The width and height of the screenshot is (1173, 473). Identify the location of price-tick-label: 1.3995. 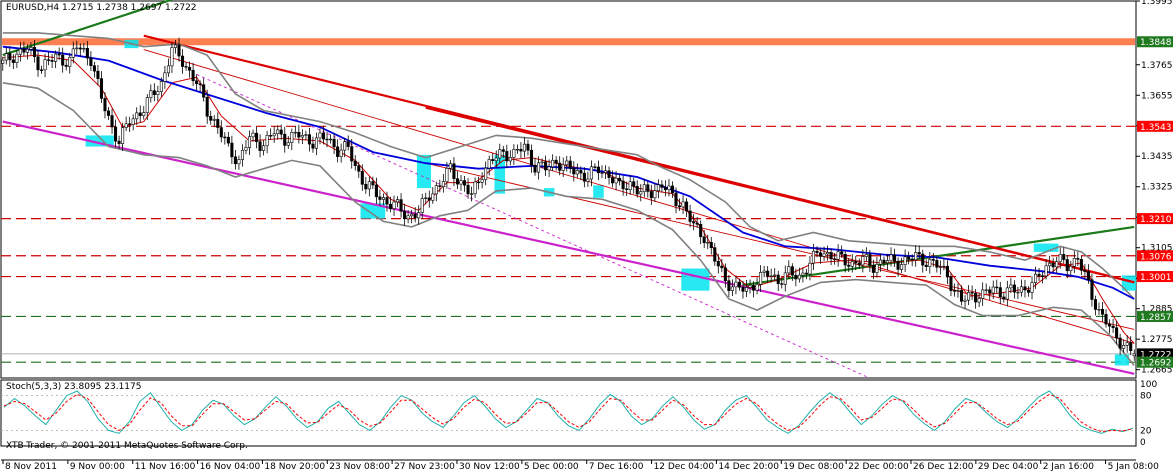
(1157, 3).